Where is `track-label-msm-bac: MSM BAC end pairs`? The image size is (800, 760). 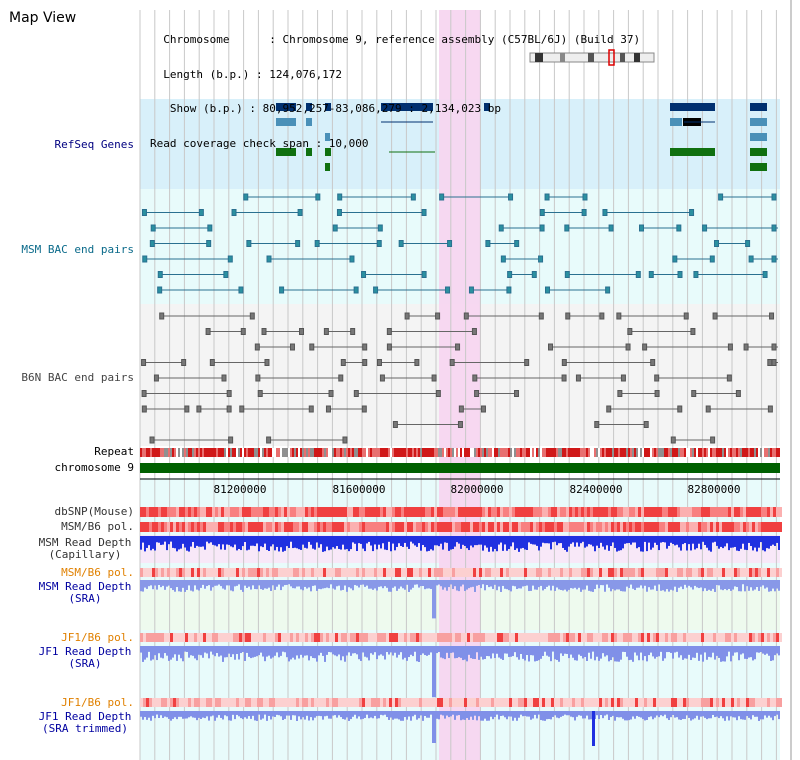
track-label-msm-bac: MSM BAC end pairs is located at coordinates (77, 249).